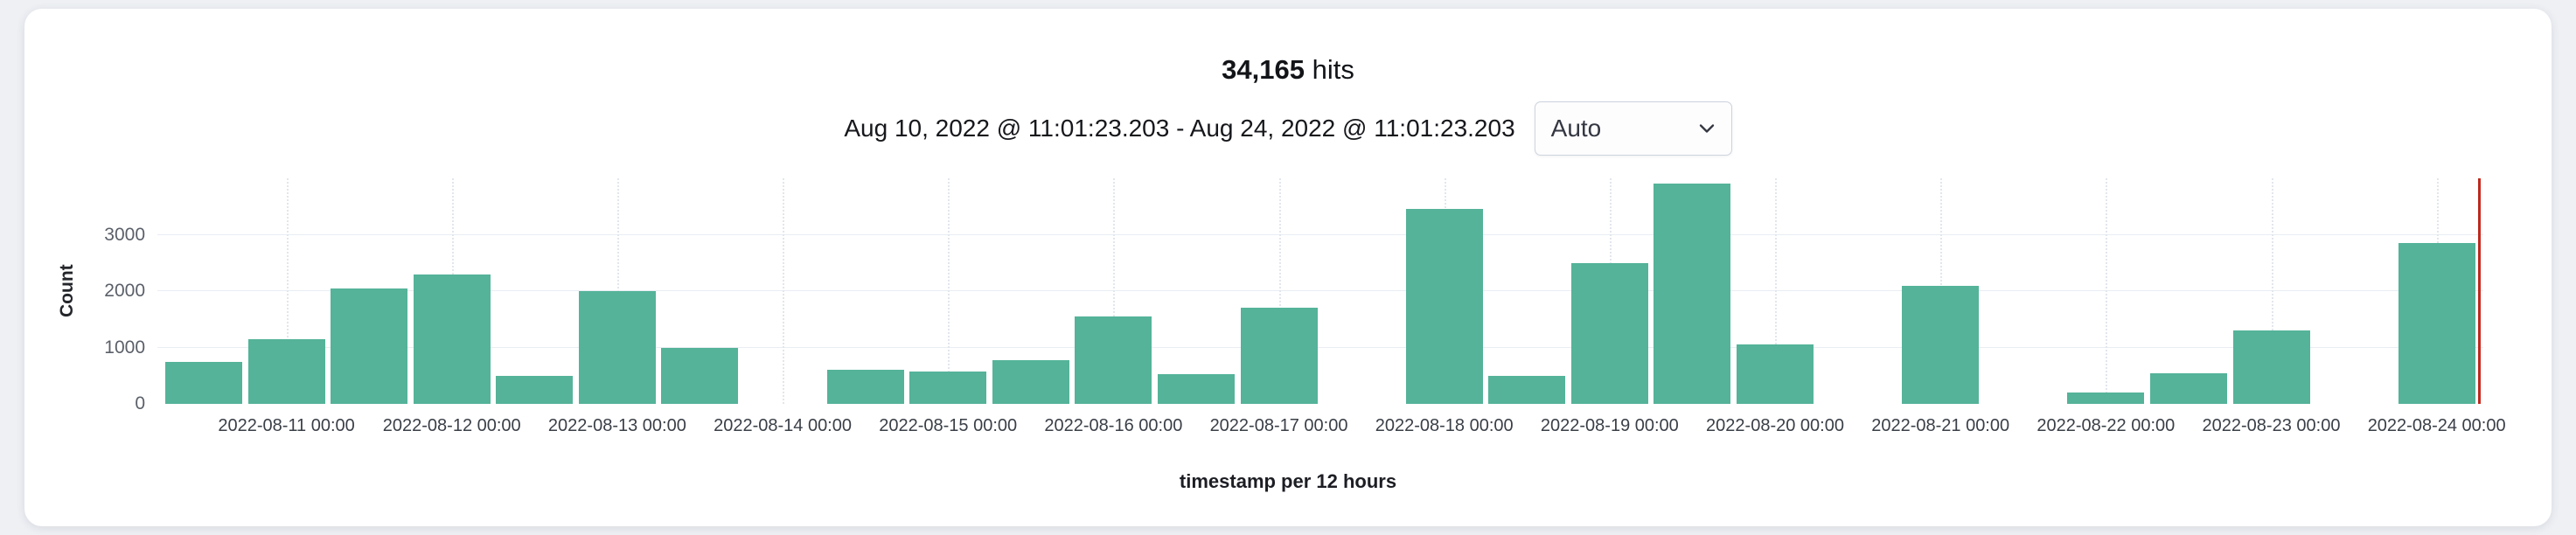 This screenshot has width=2576, height=535. Describe the element at coordinates (1444, 425) in the screenshot. I see `x-tick-label: 2022-08-18 00:00` at that location.